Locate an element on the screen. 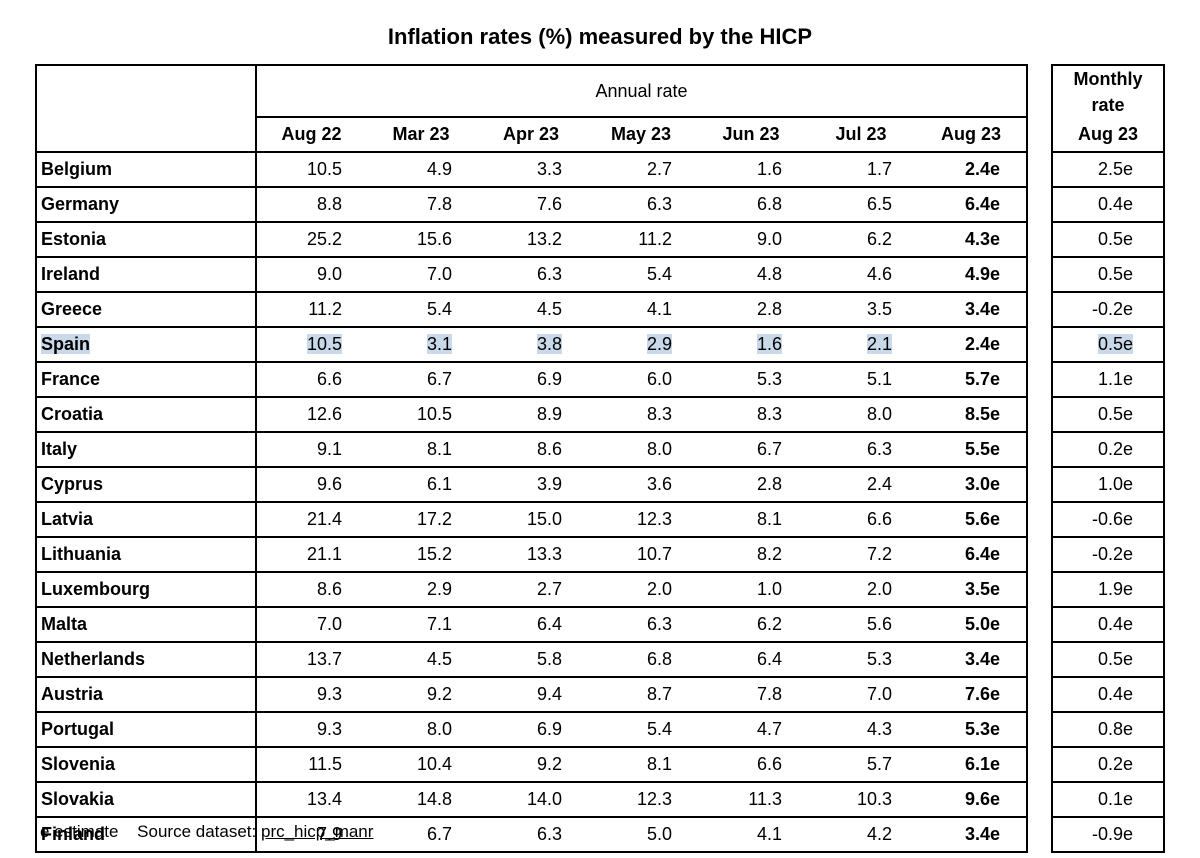 The width and height of the screenshot is (1200, 858). rate-value: 10.4 is located at coordinates (434, 764).